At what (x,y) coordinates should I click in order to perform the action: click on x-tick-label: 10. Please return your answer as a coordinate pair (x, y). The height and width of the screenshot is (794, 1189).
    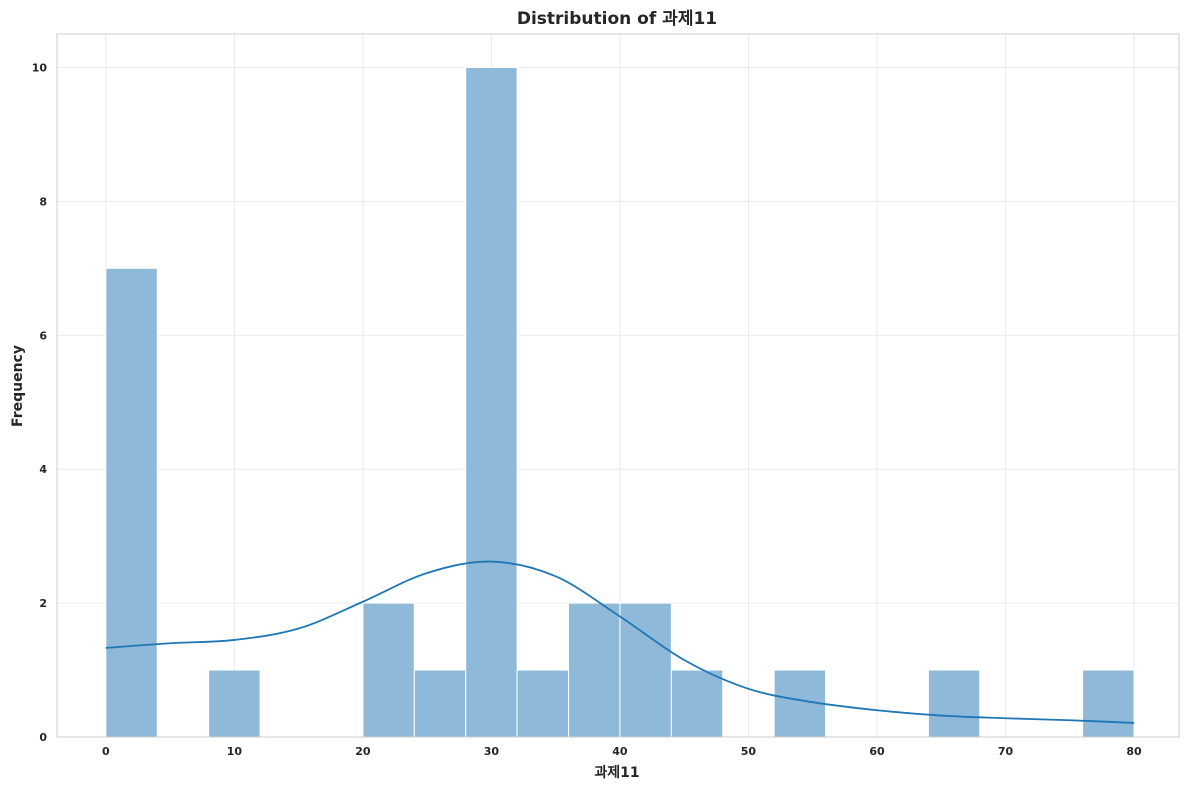
    Looking at the image, I should click on (235, 751).